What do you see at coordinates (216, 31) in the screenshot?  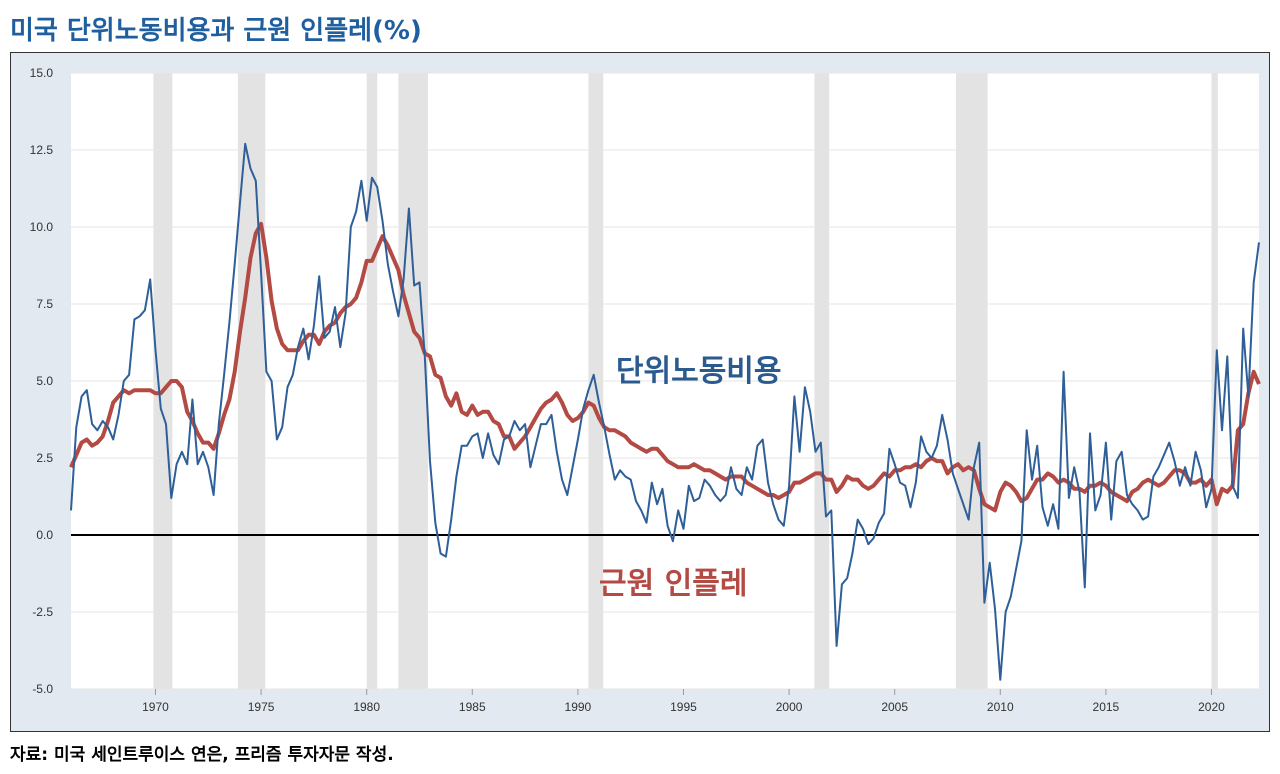 I see `page-title: 미국 단위노동비용과 근원 인플레(%)` at bounding box center [216, 31].